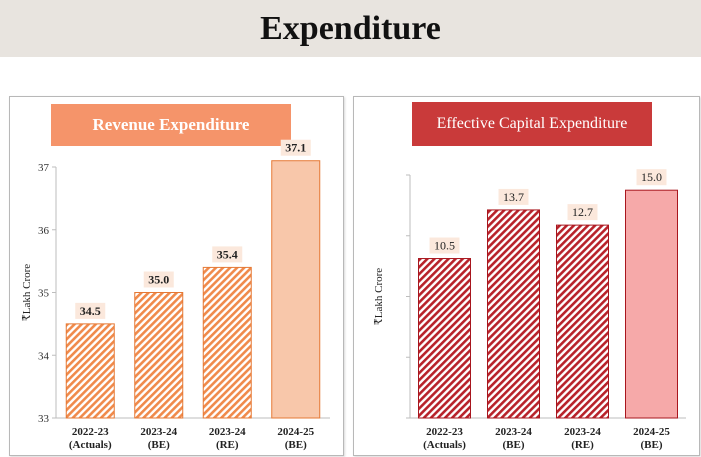 The width and height of the screenshot is (701, 457). What do you see at coordinates (44, 168) in the screenshot?
I see `y-tick-label: 37` at bounding box center [44, 168].